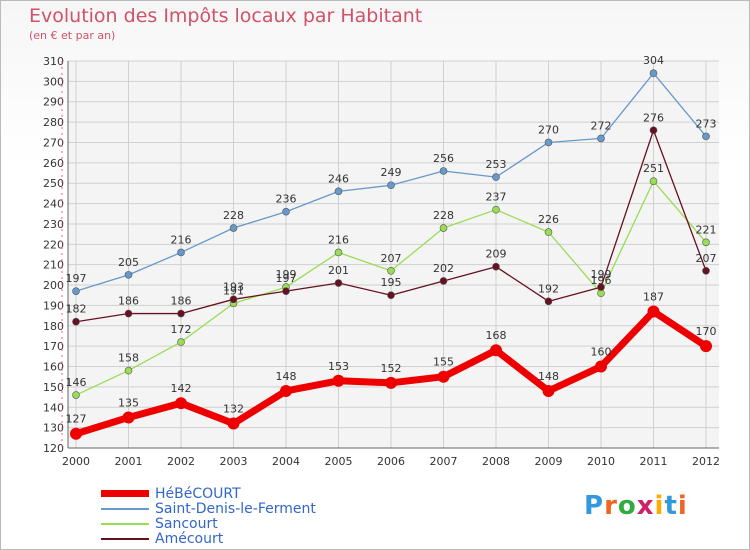  What do you see at coordinates (653, 168) in the screenshot?
I see `data-label-2: 251` at bounding box center [653, 168].